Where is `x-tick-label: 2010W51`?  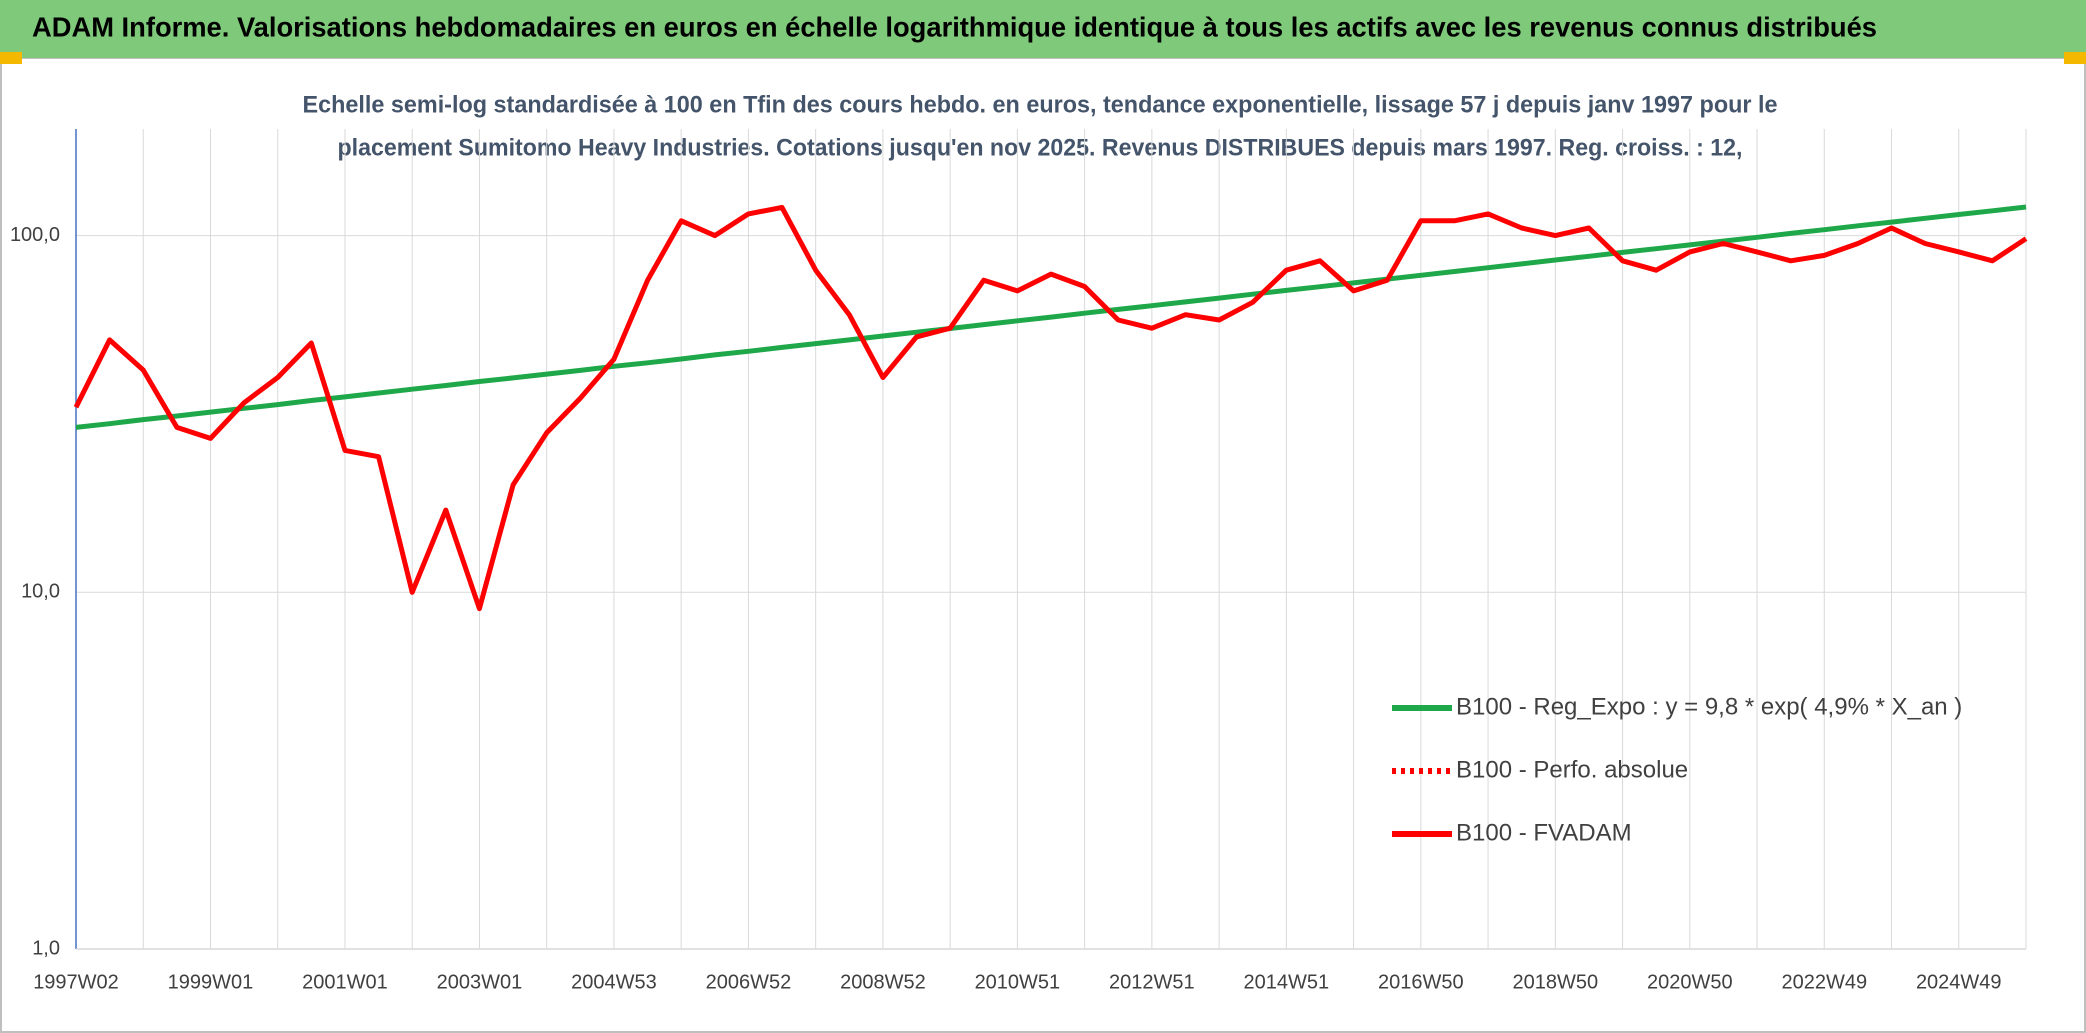
x-tick-label: 2010W51 is located at coordinates (1018, 982).